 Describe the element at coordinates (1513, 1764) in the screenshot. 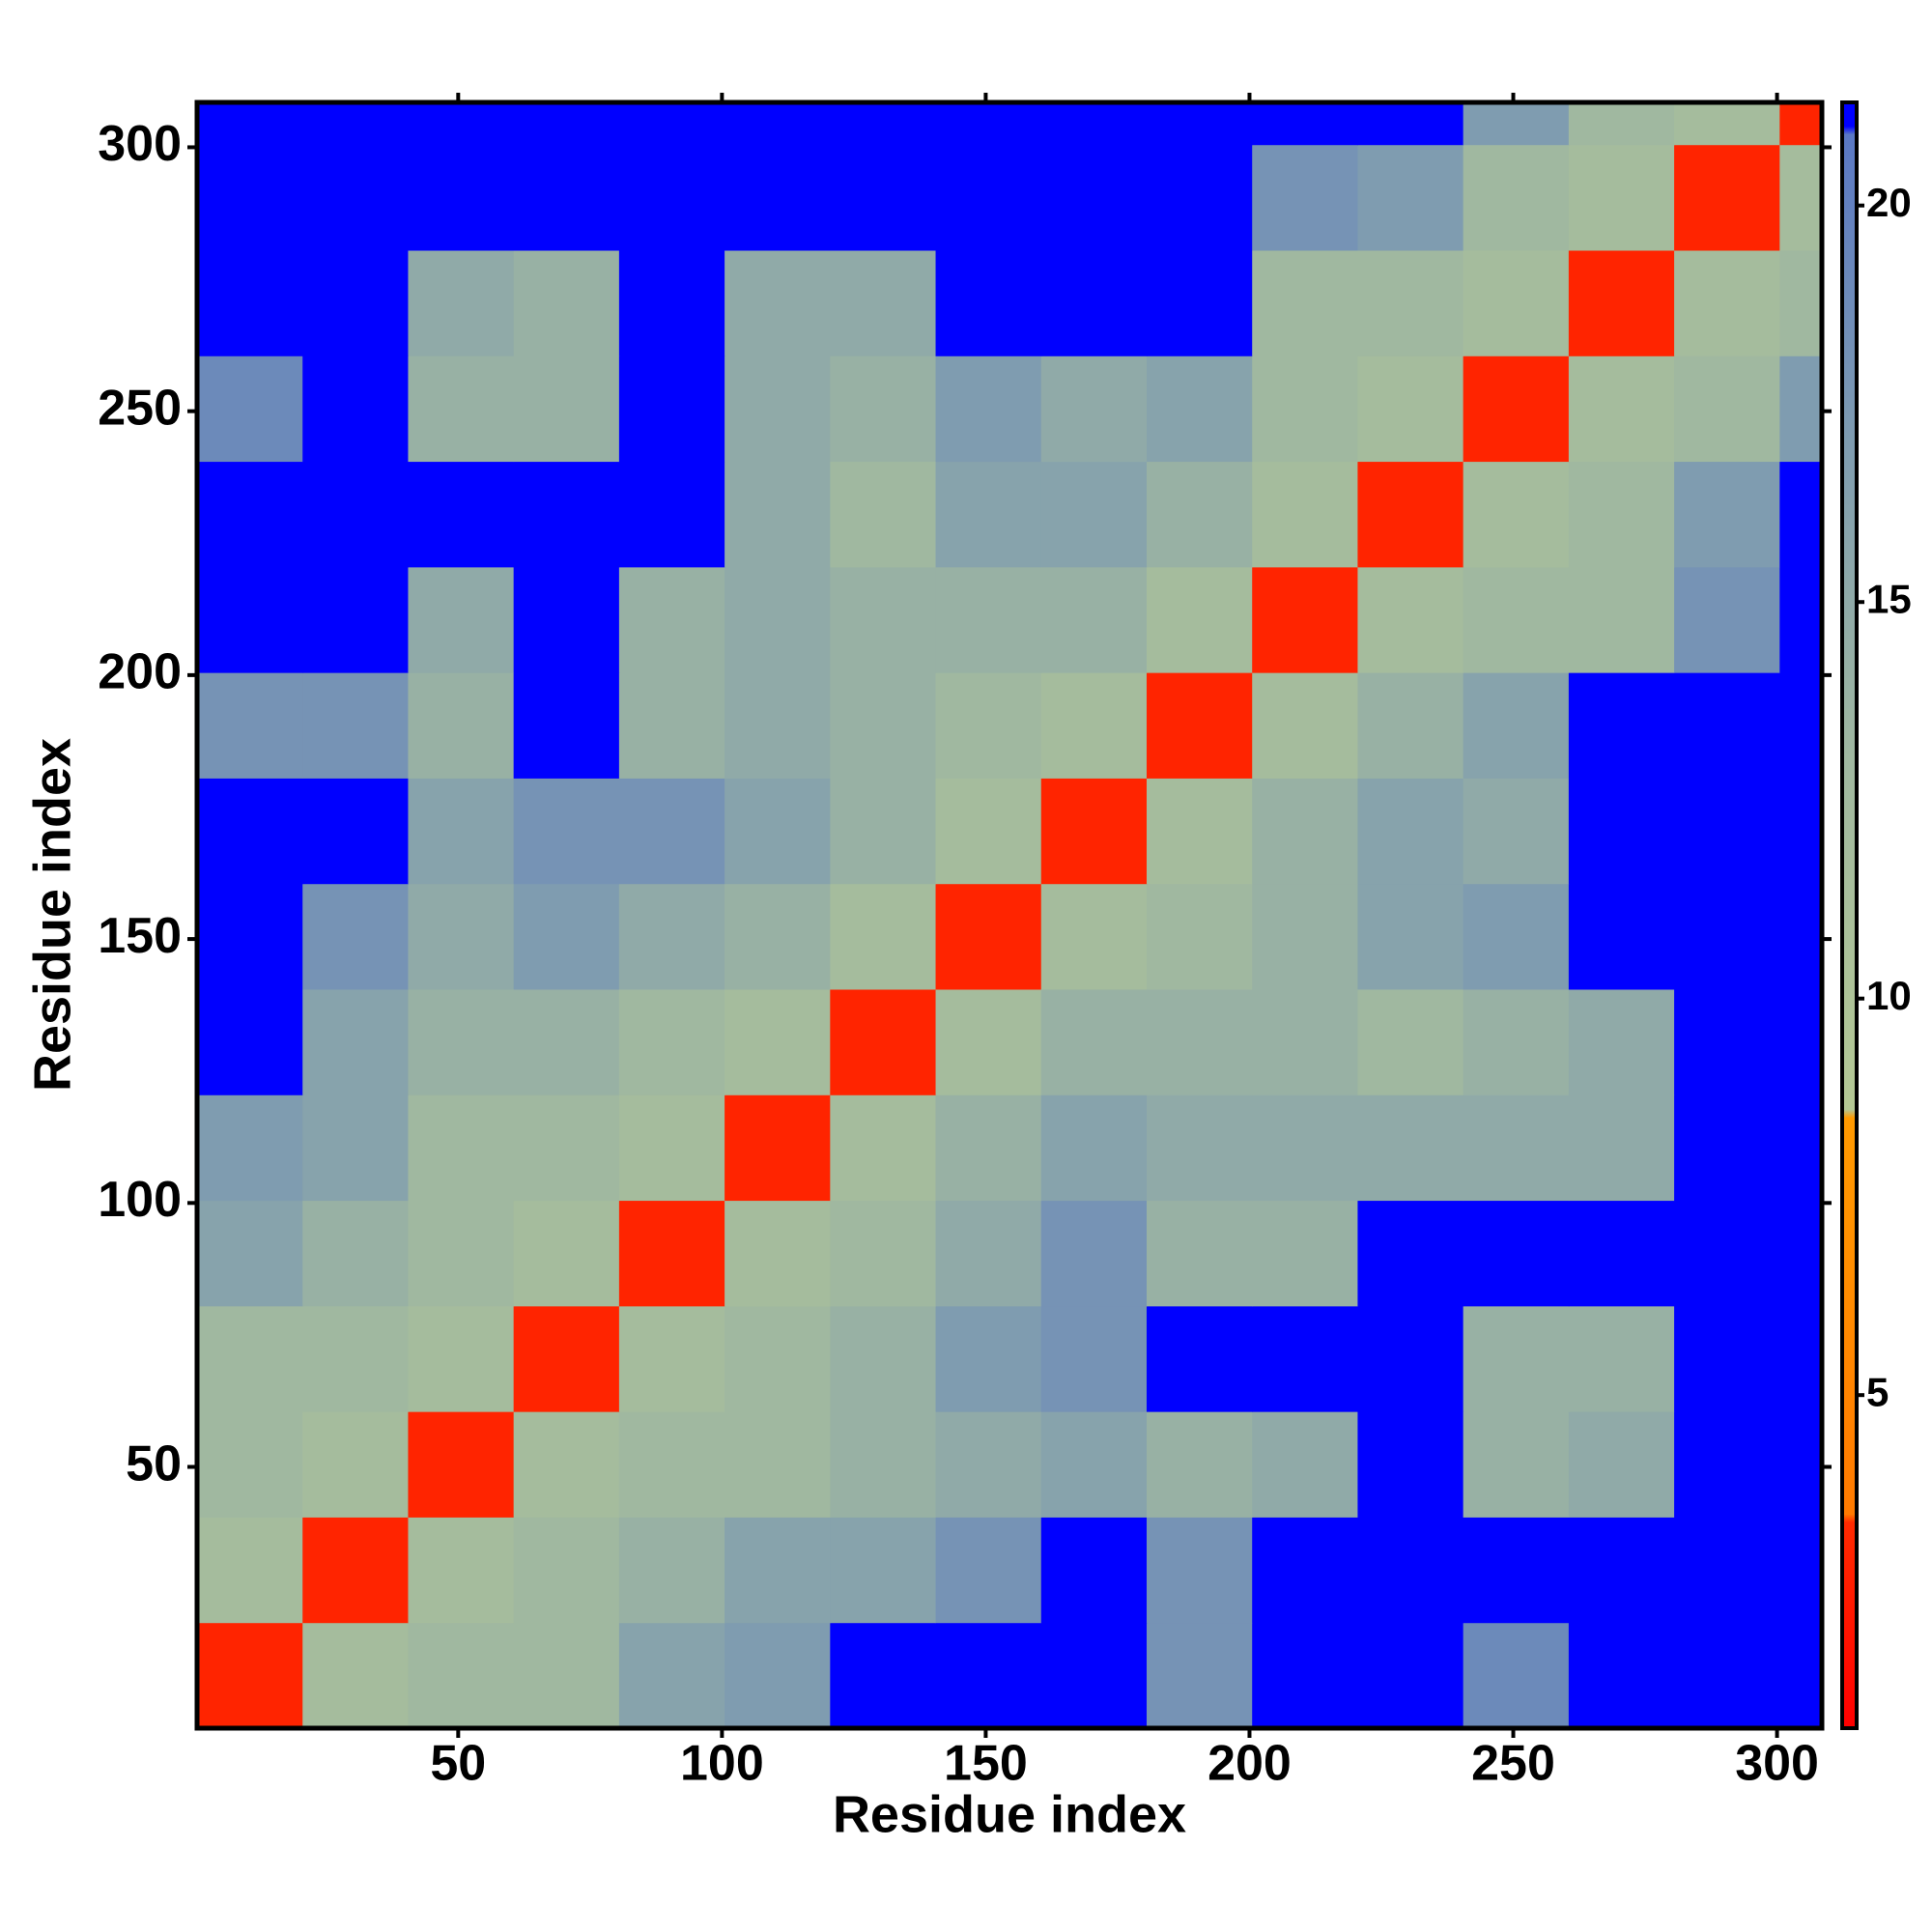

I see `x-tick-label: 250` at that location.